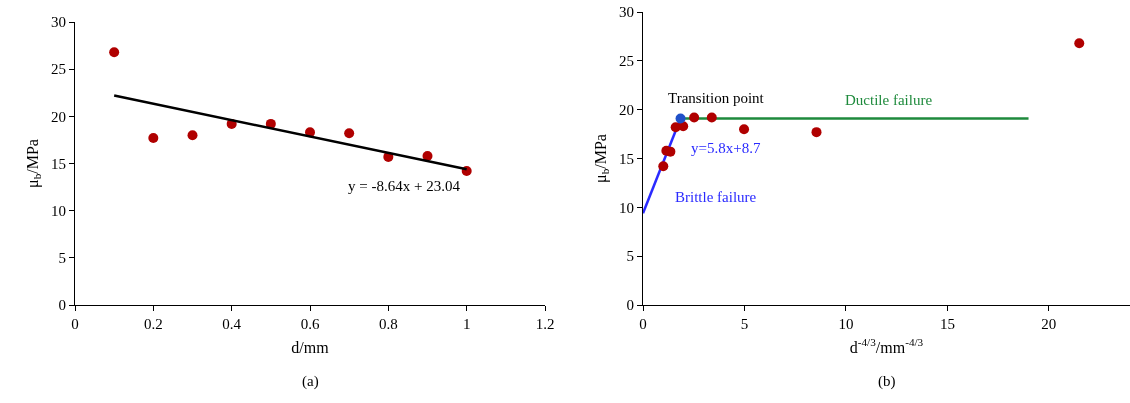 This screenshot has height=403, width=1130. Describe the element at coordinates (388, 324) in the screenshot. I see `x-tick-label: 0.8` at that location.